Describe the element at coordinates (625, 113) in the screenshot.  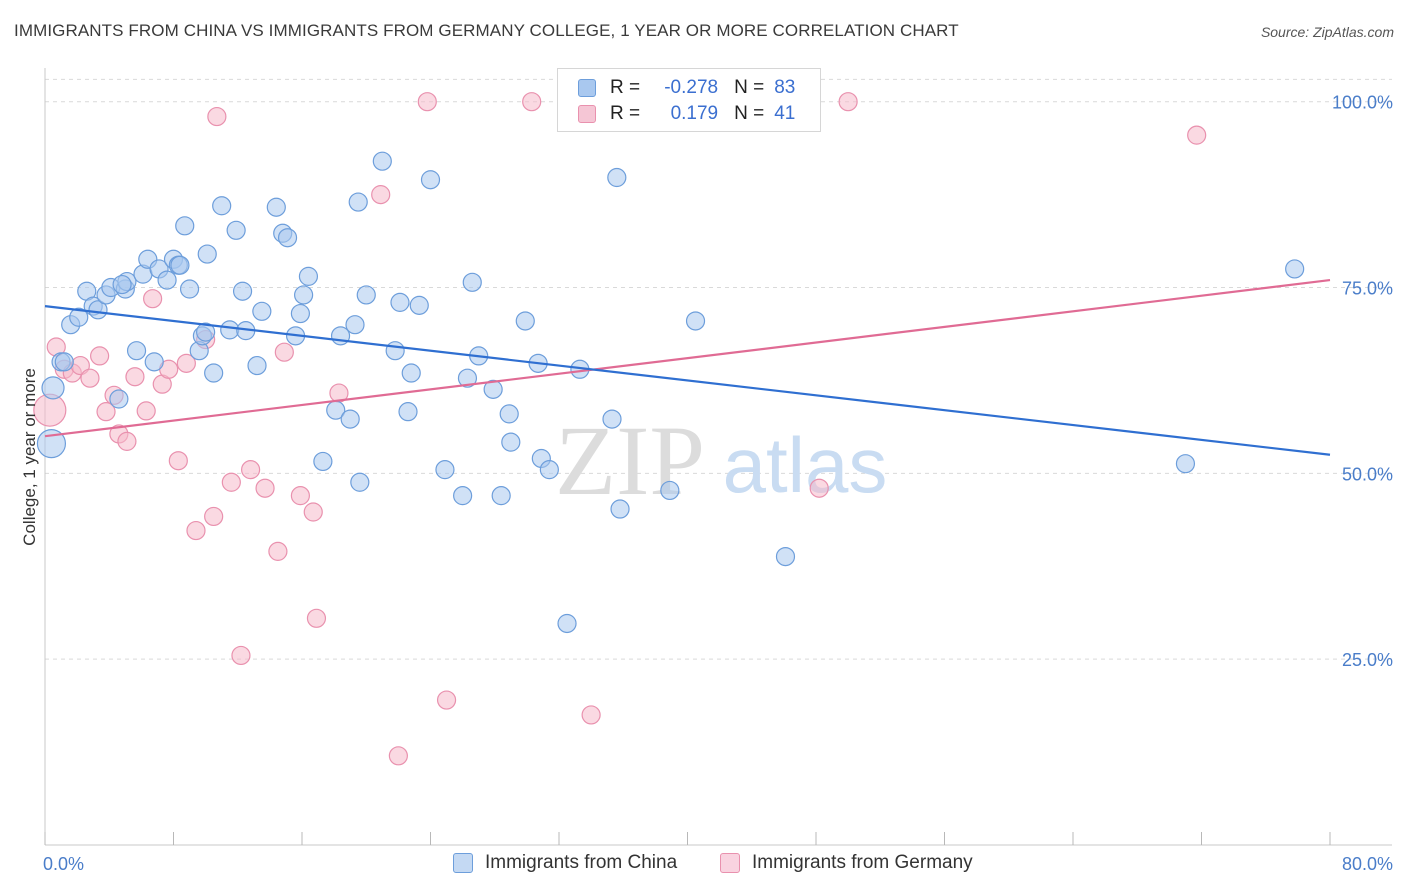
I see `germany-r-label: R =` at that location.